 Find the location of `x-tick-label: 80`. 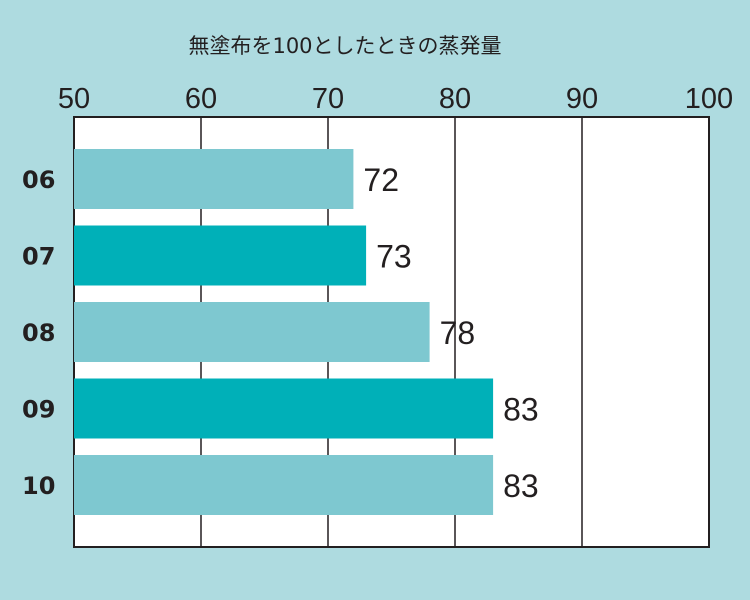

x-tick-label: 80 is located at coordinates (455, 99).